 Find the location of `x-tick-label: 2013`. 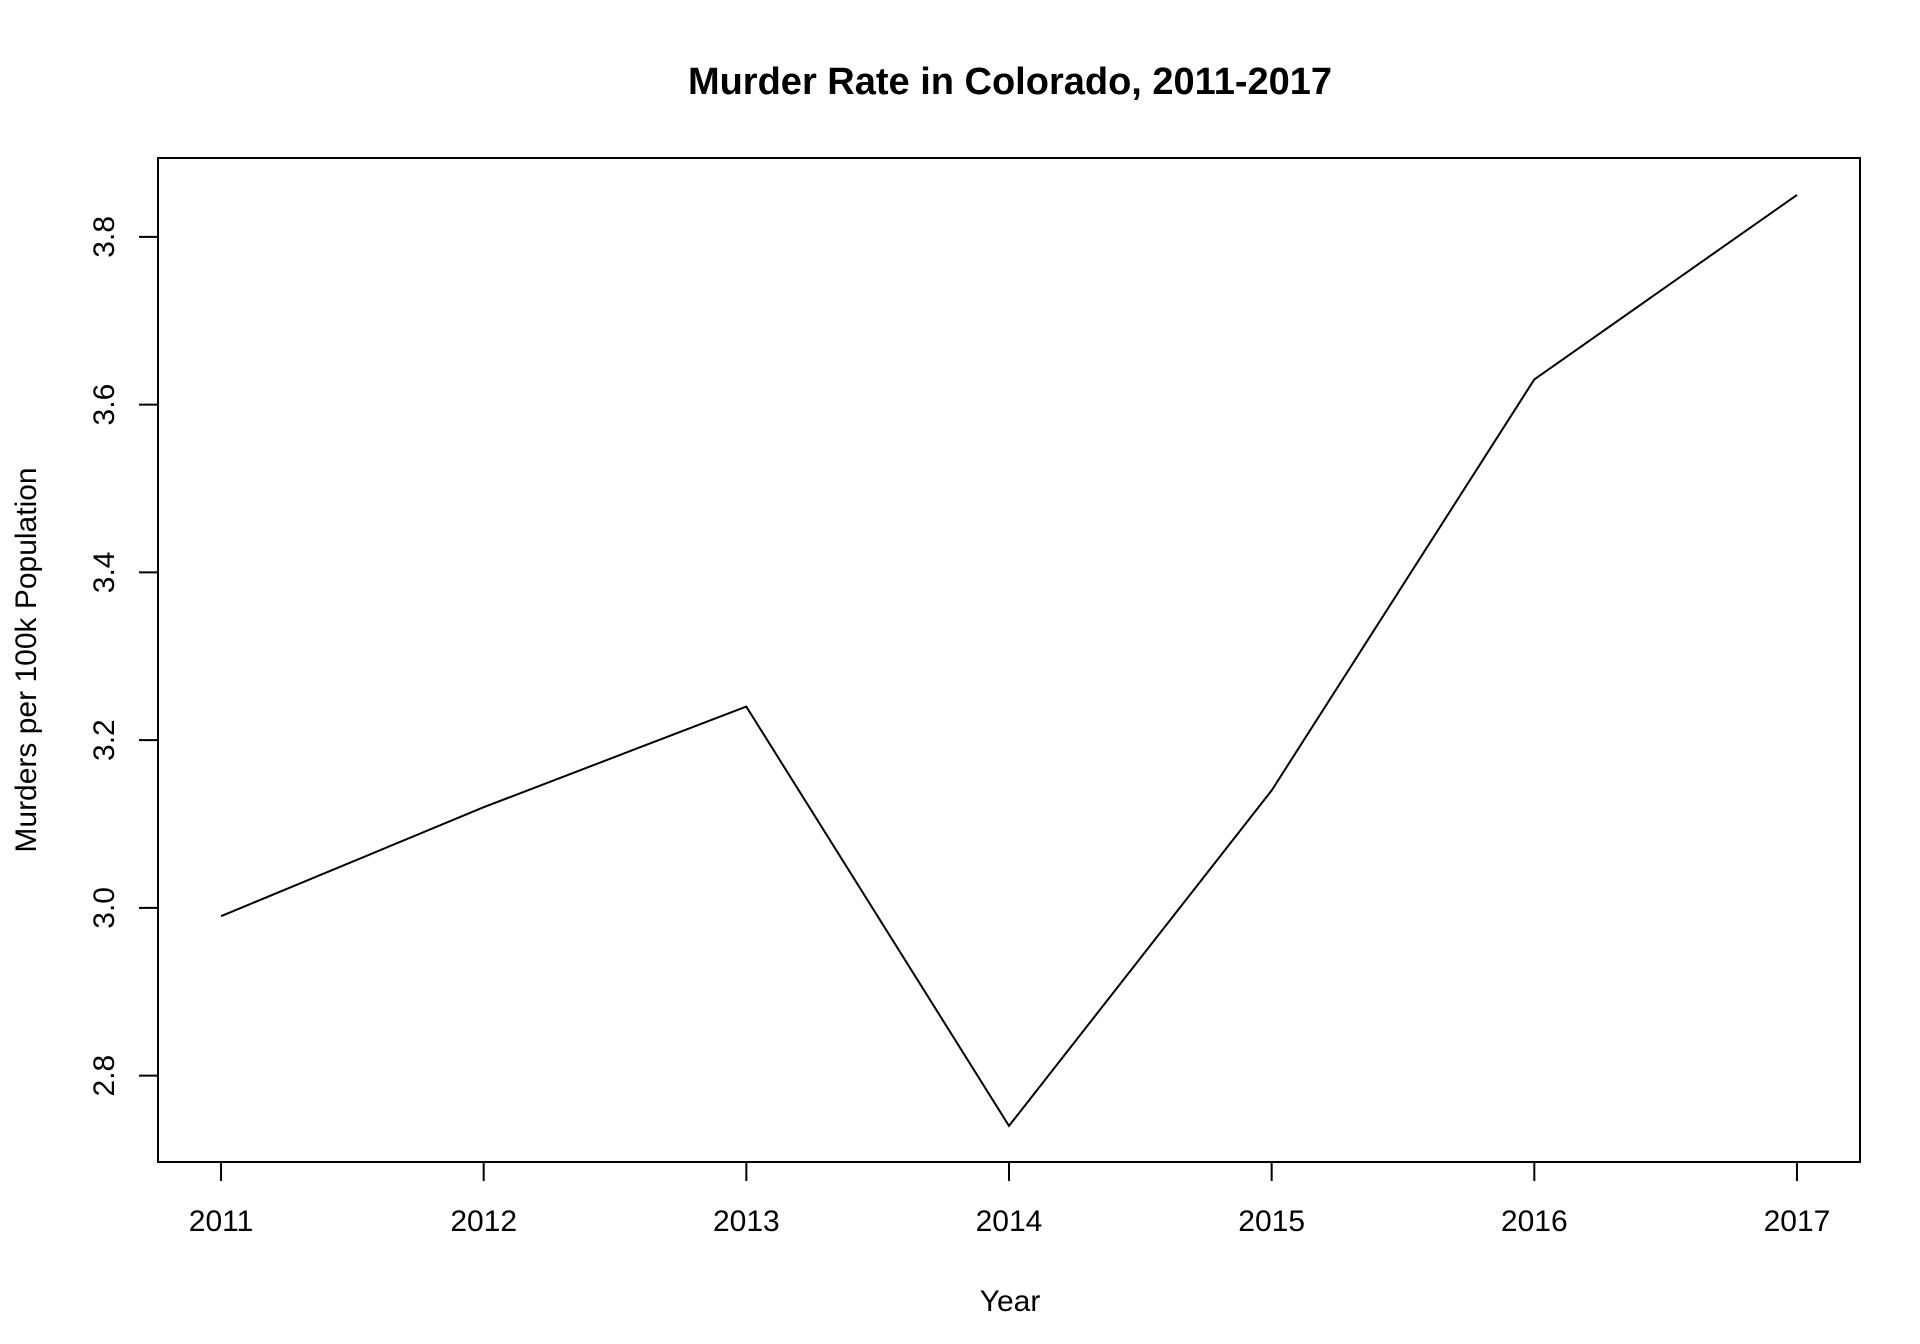

x-tick-label: 2013 is located at coordinates (746, 1221).